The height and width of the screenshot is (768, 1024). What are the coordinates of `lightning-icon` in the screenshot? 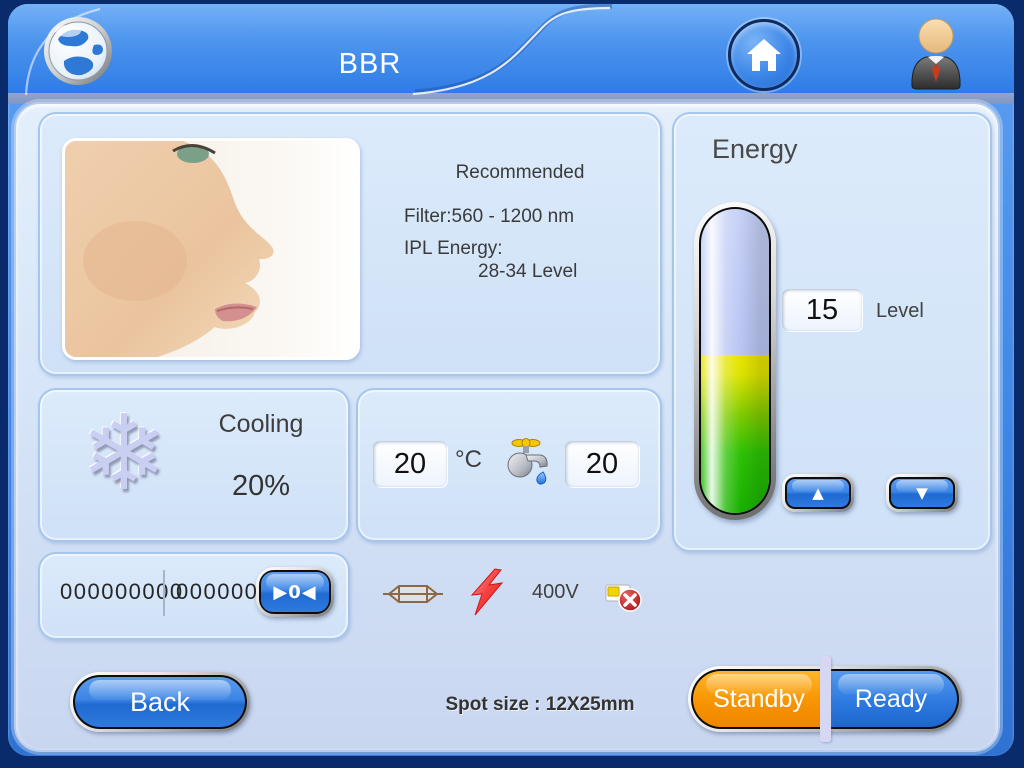 It's located at (487, 592).